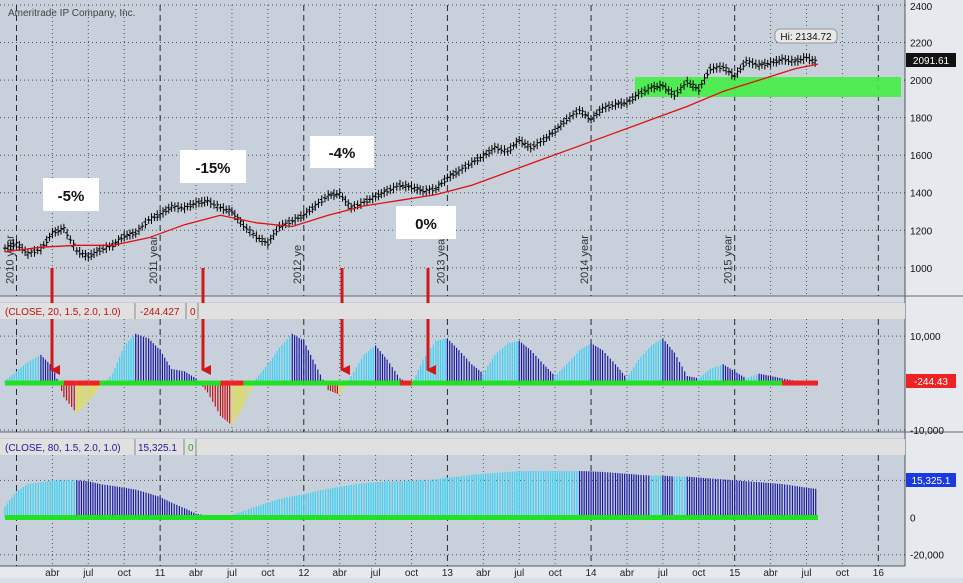 The height and width of the screenshot is (583, 963). What do you see at coordinates (71, 13) in the screenshot?
I see `copyright-text: Ameritrade IP Company, Inc.` at bounding box center [71, 13].